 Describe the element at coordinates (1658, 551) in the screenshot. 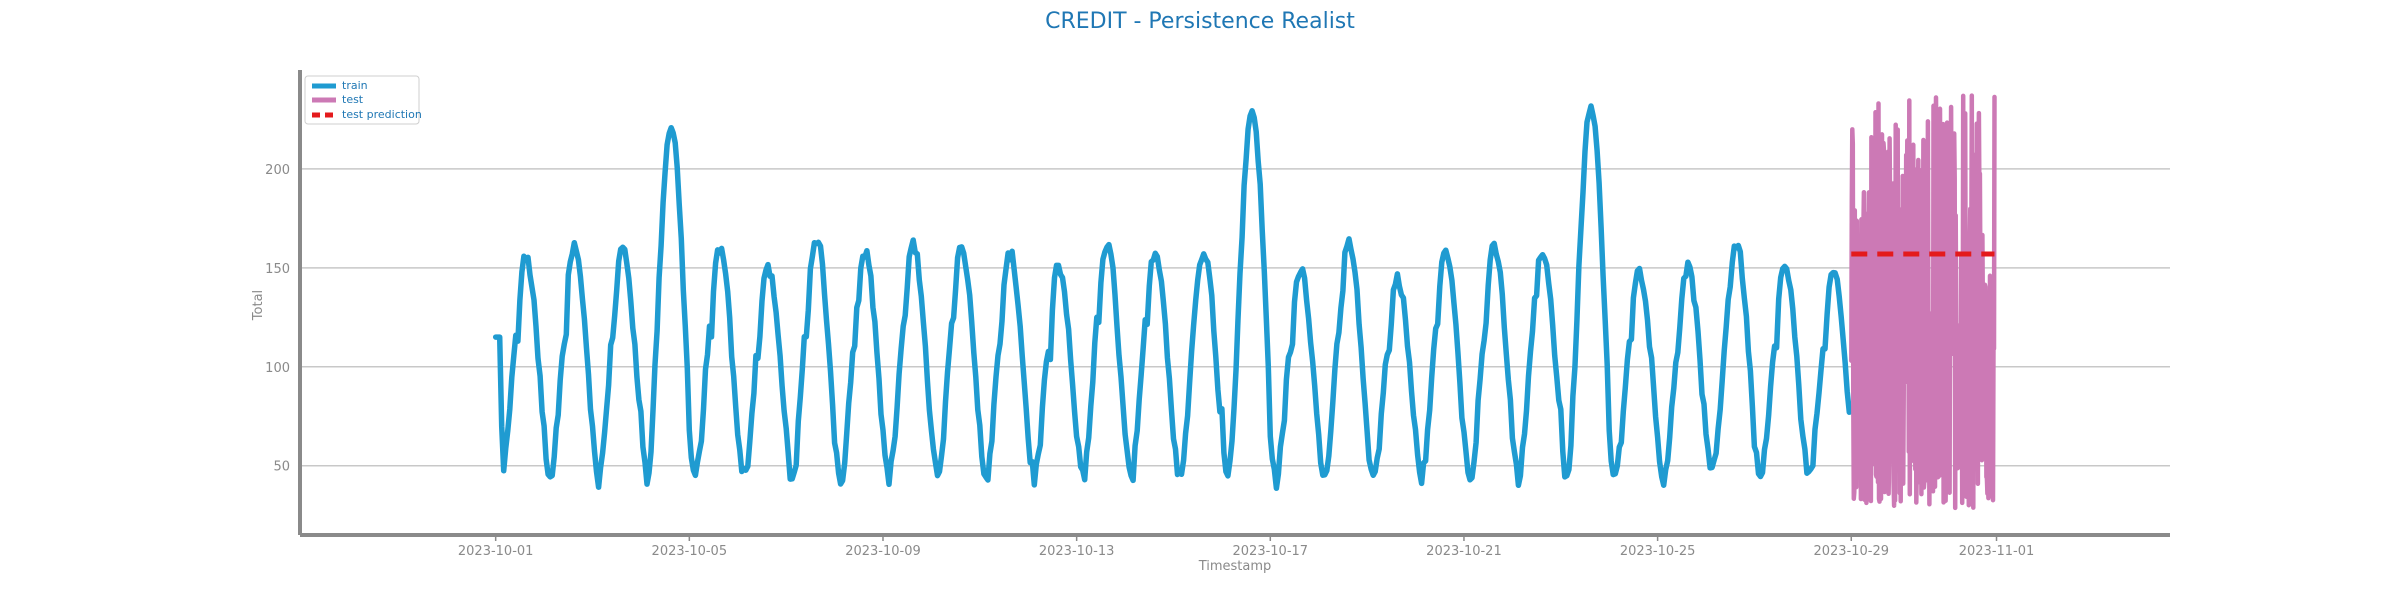

I see `x-tick-label: 2023-10-25` at that location.